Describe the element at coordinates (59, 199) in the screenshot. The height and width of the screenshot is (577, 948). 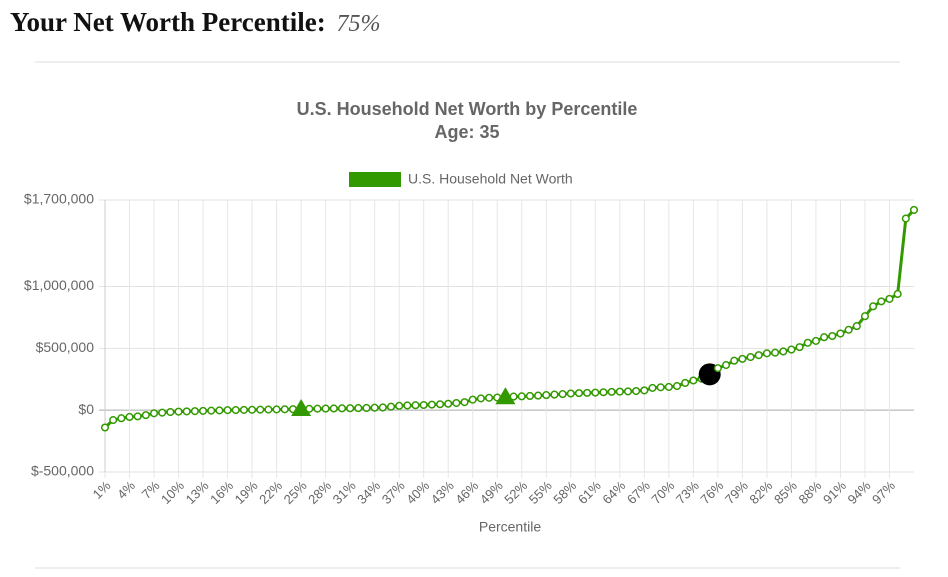
I see `y-tick-label: $1,700,000` at that location.